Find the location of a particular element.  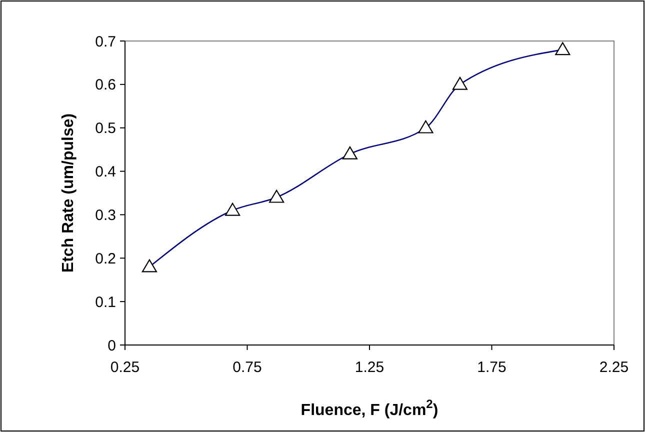

y-tick-label: 0.6 is located at coordinates (105, 85).